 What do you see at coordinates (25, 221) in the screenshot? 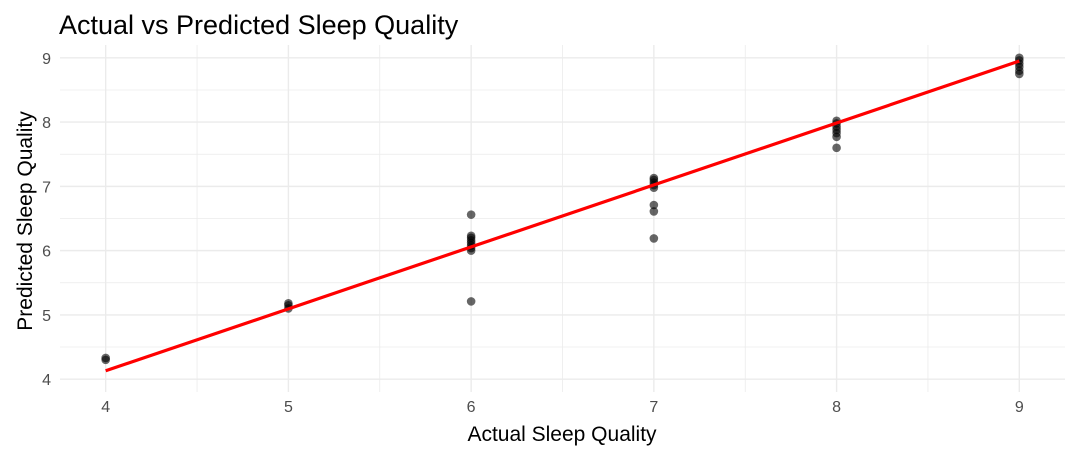
I see `y-axis-title: Predicted Sleep Quality` at bounding box center [25, 221].